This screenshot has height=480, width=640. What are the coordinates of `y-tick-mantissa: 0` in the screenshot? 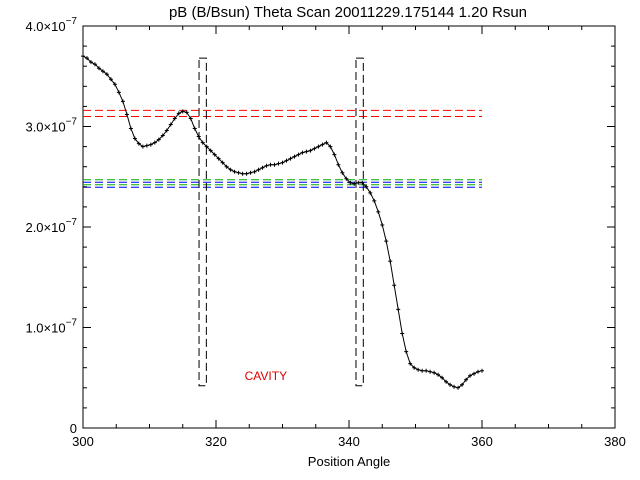 It's located at (73, 428).